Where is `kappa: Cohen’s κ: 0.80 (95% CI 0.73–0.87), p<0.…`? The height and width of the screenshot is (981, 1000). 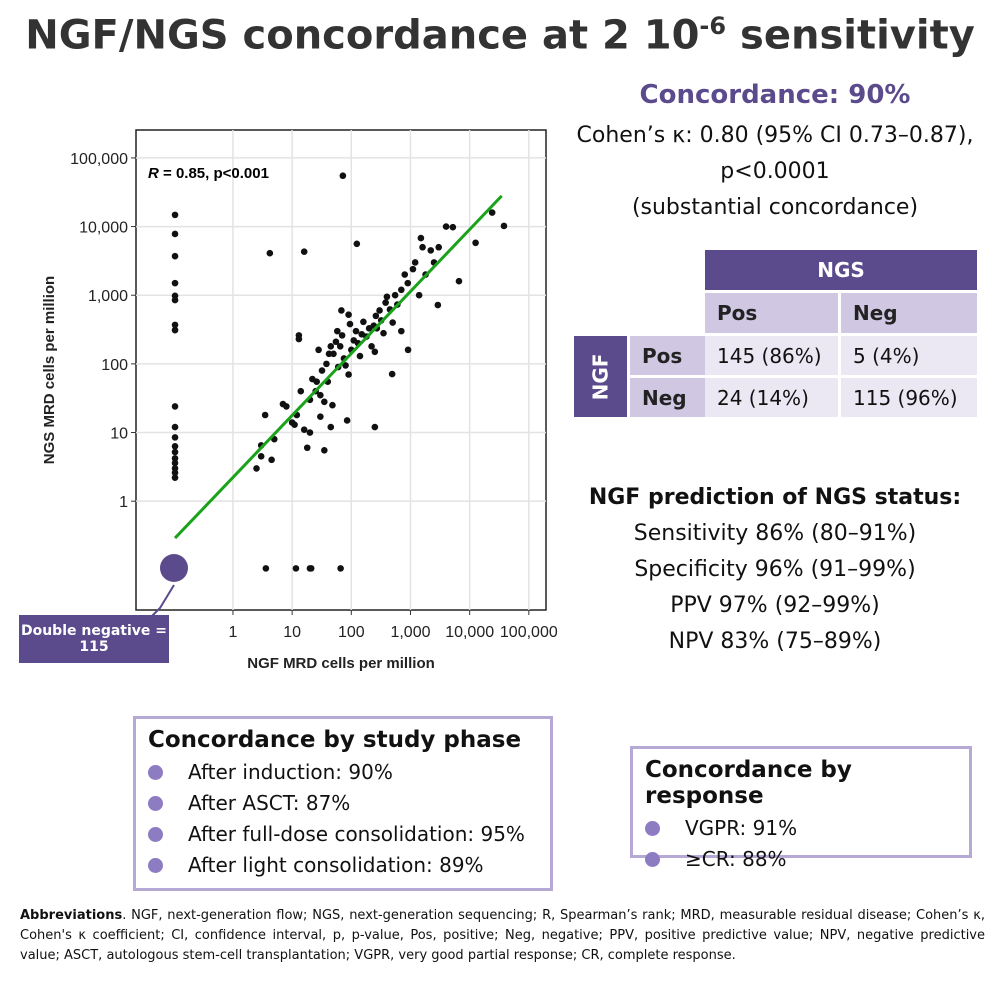 kappa: Cohen’s κ: 0.80 (95% CI 0.73–0.87), p<0.… is located at coordinates (775, 172).